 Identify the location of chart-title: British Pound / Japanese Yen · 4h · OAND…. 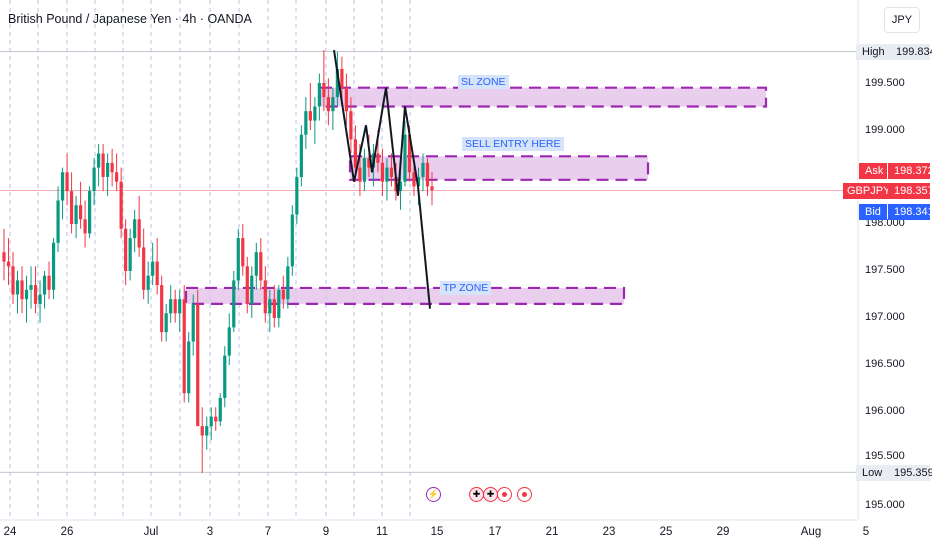
(130, 19).